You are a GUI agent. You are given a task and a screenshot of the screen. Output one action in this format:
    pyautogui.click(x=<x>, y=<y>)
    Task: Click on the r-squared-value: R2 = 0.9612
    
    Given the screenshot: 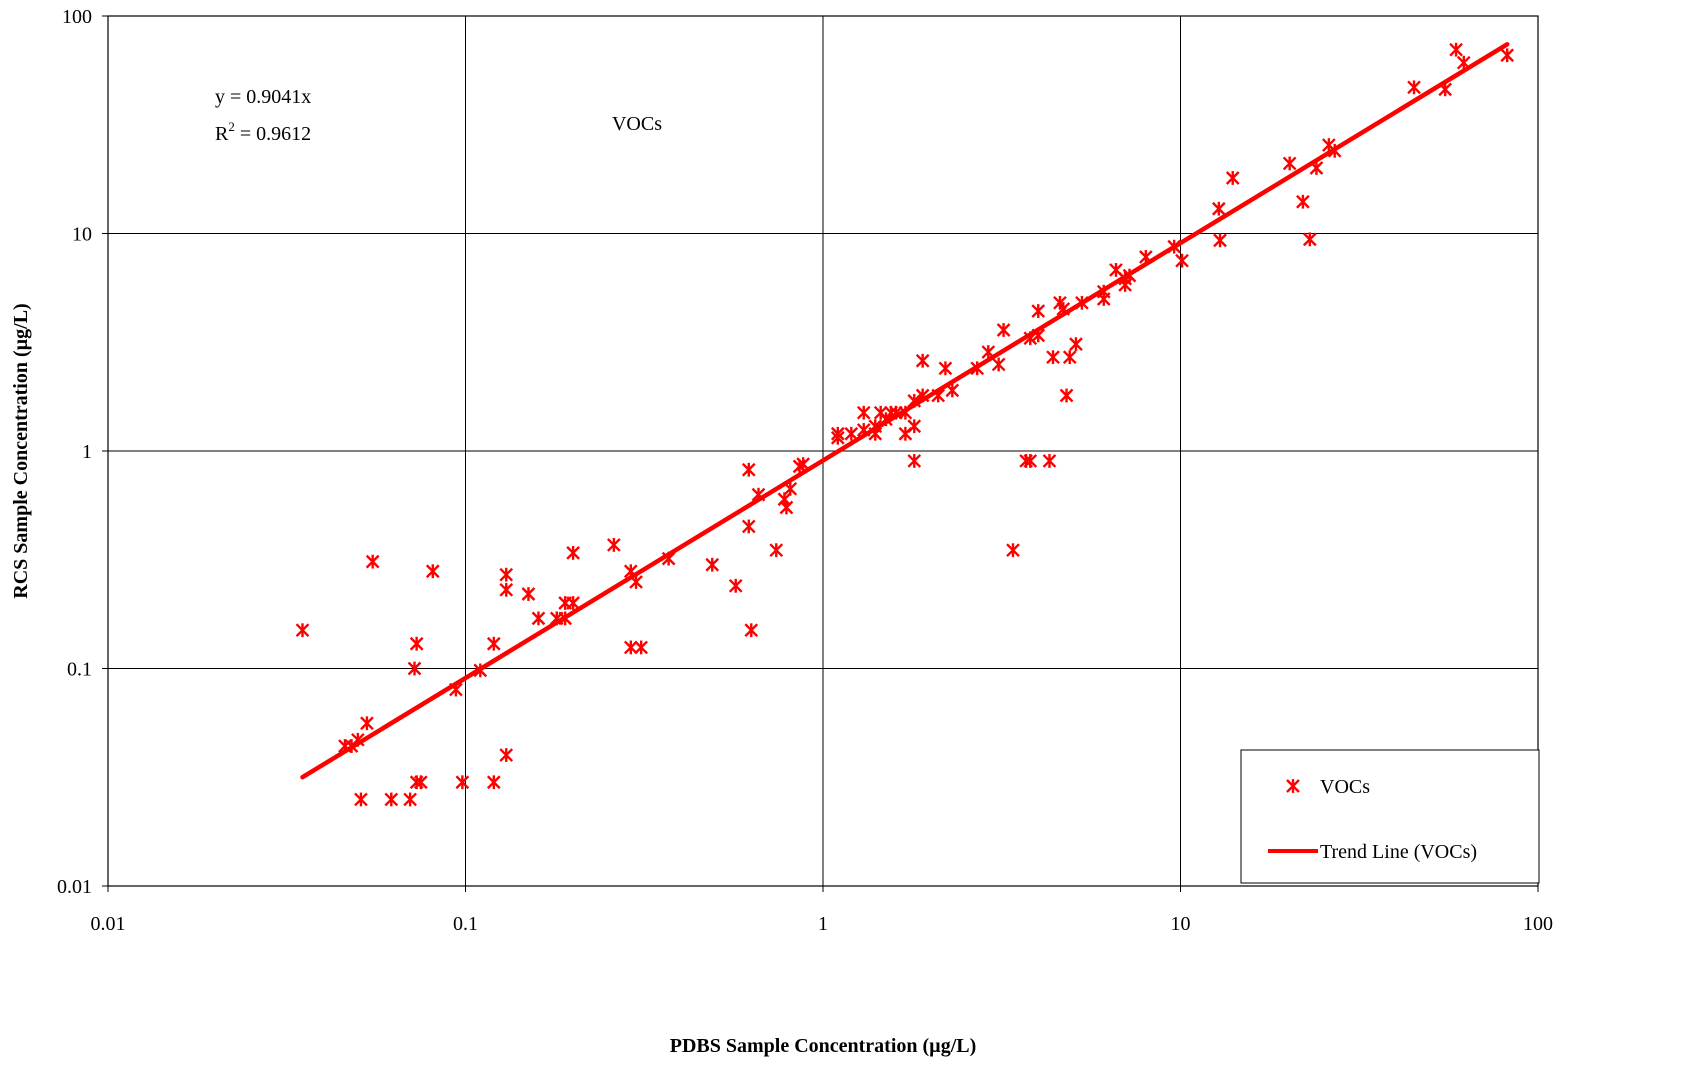 What is the action you would take?
    pyautogui.click(x=263, y=132)
    